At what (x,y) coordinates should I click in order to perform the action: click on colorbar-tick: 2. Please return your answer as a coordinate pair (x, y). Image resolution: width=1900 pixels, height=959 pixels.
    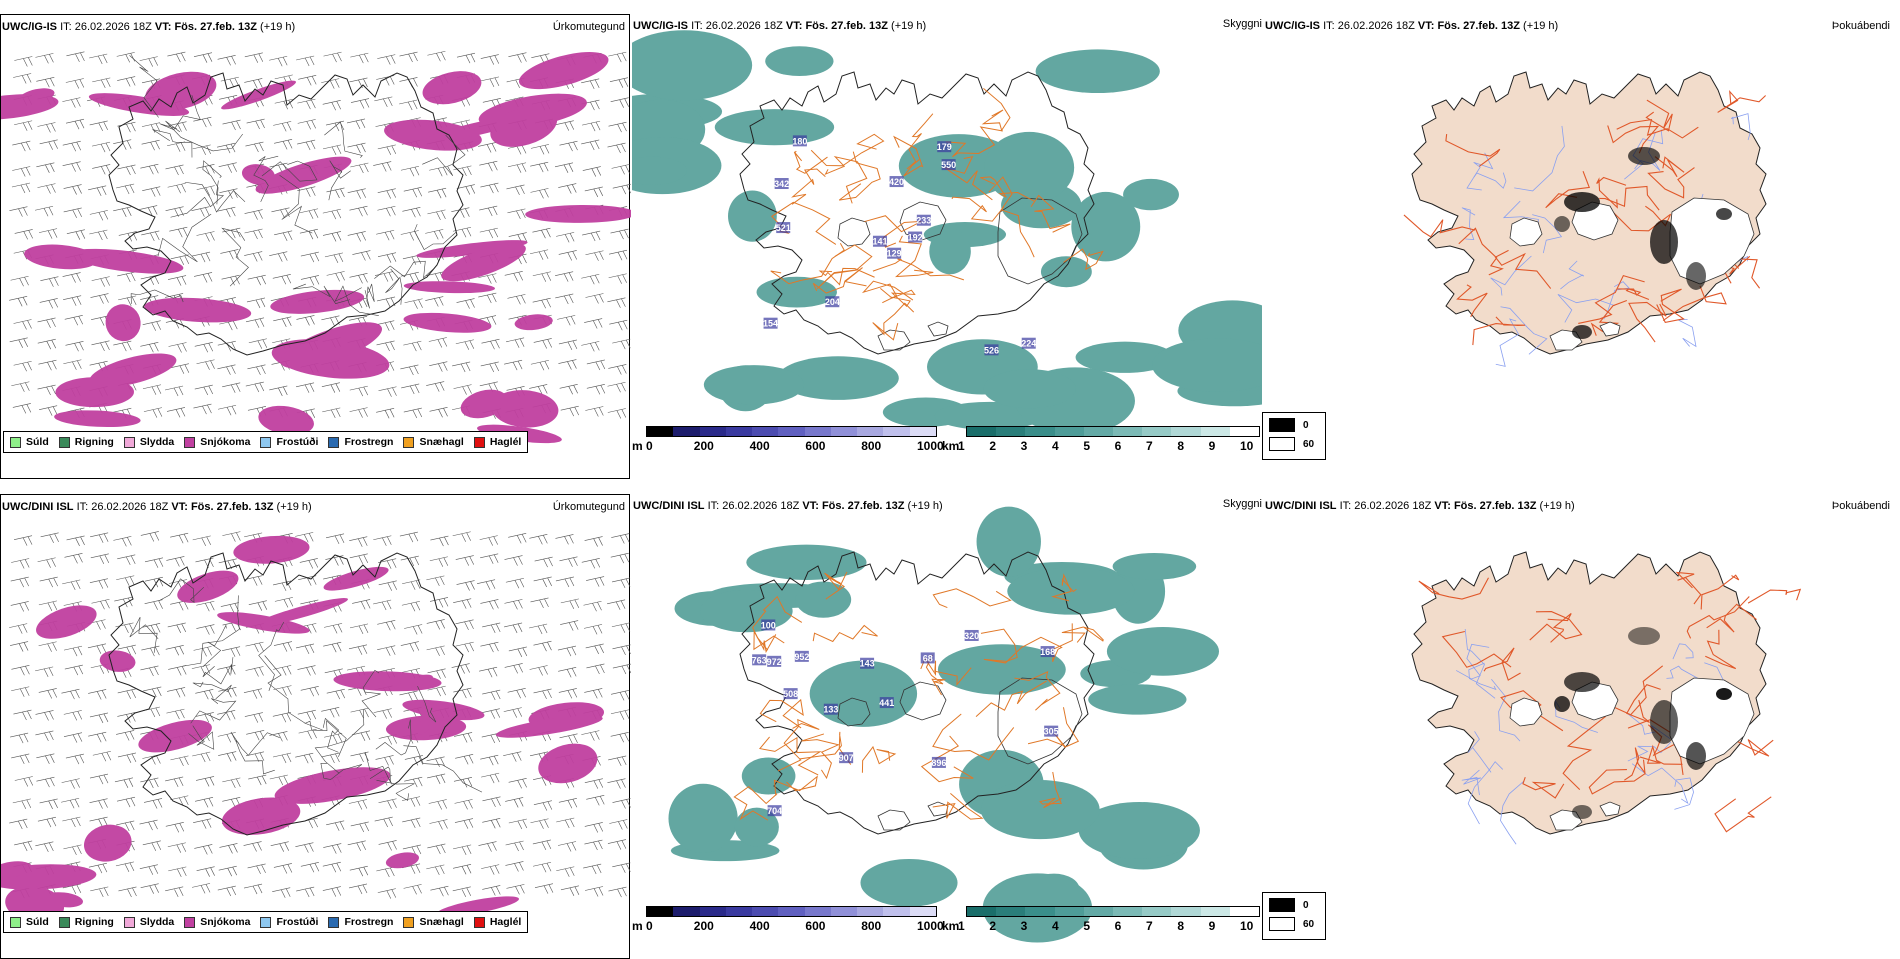
    Looking at the image, I should click on (993, 926).